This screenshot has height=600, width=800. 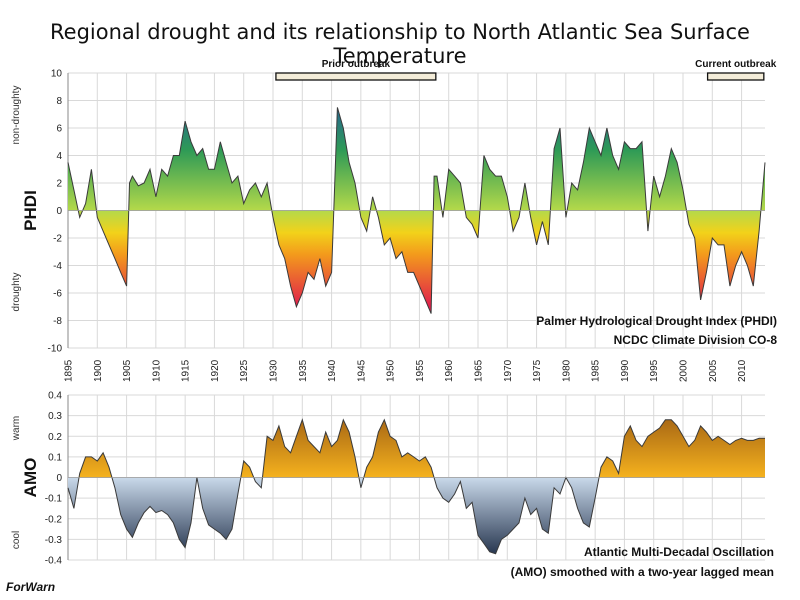 What do you see at coordinates (55, 396) in the screenshot?
I see `y-tick-label: 0.4` at bounding box center [55, 396].